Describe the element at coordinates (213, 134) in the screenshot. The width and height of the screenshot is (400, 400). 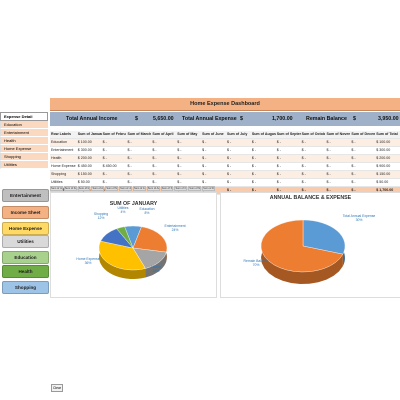
I see `table-cell: Sum of June` at that location.